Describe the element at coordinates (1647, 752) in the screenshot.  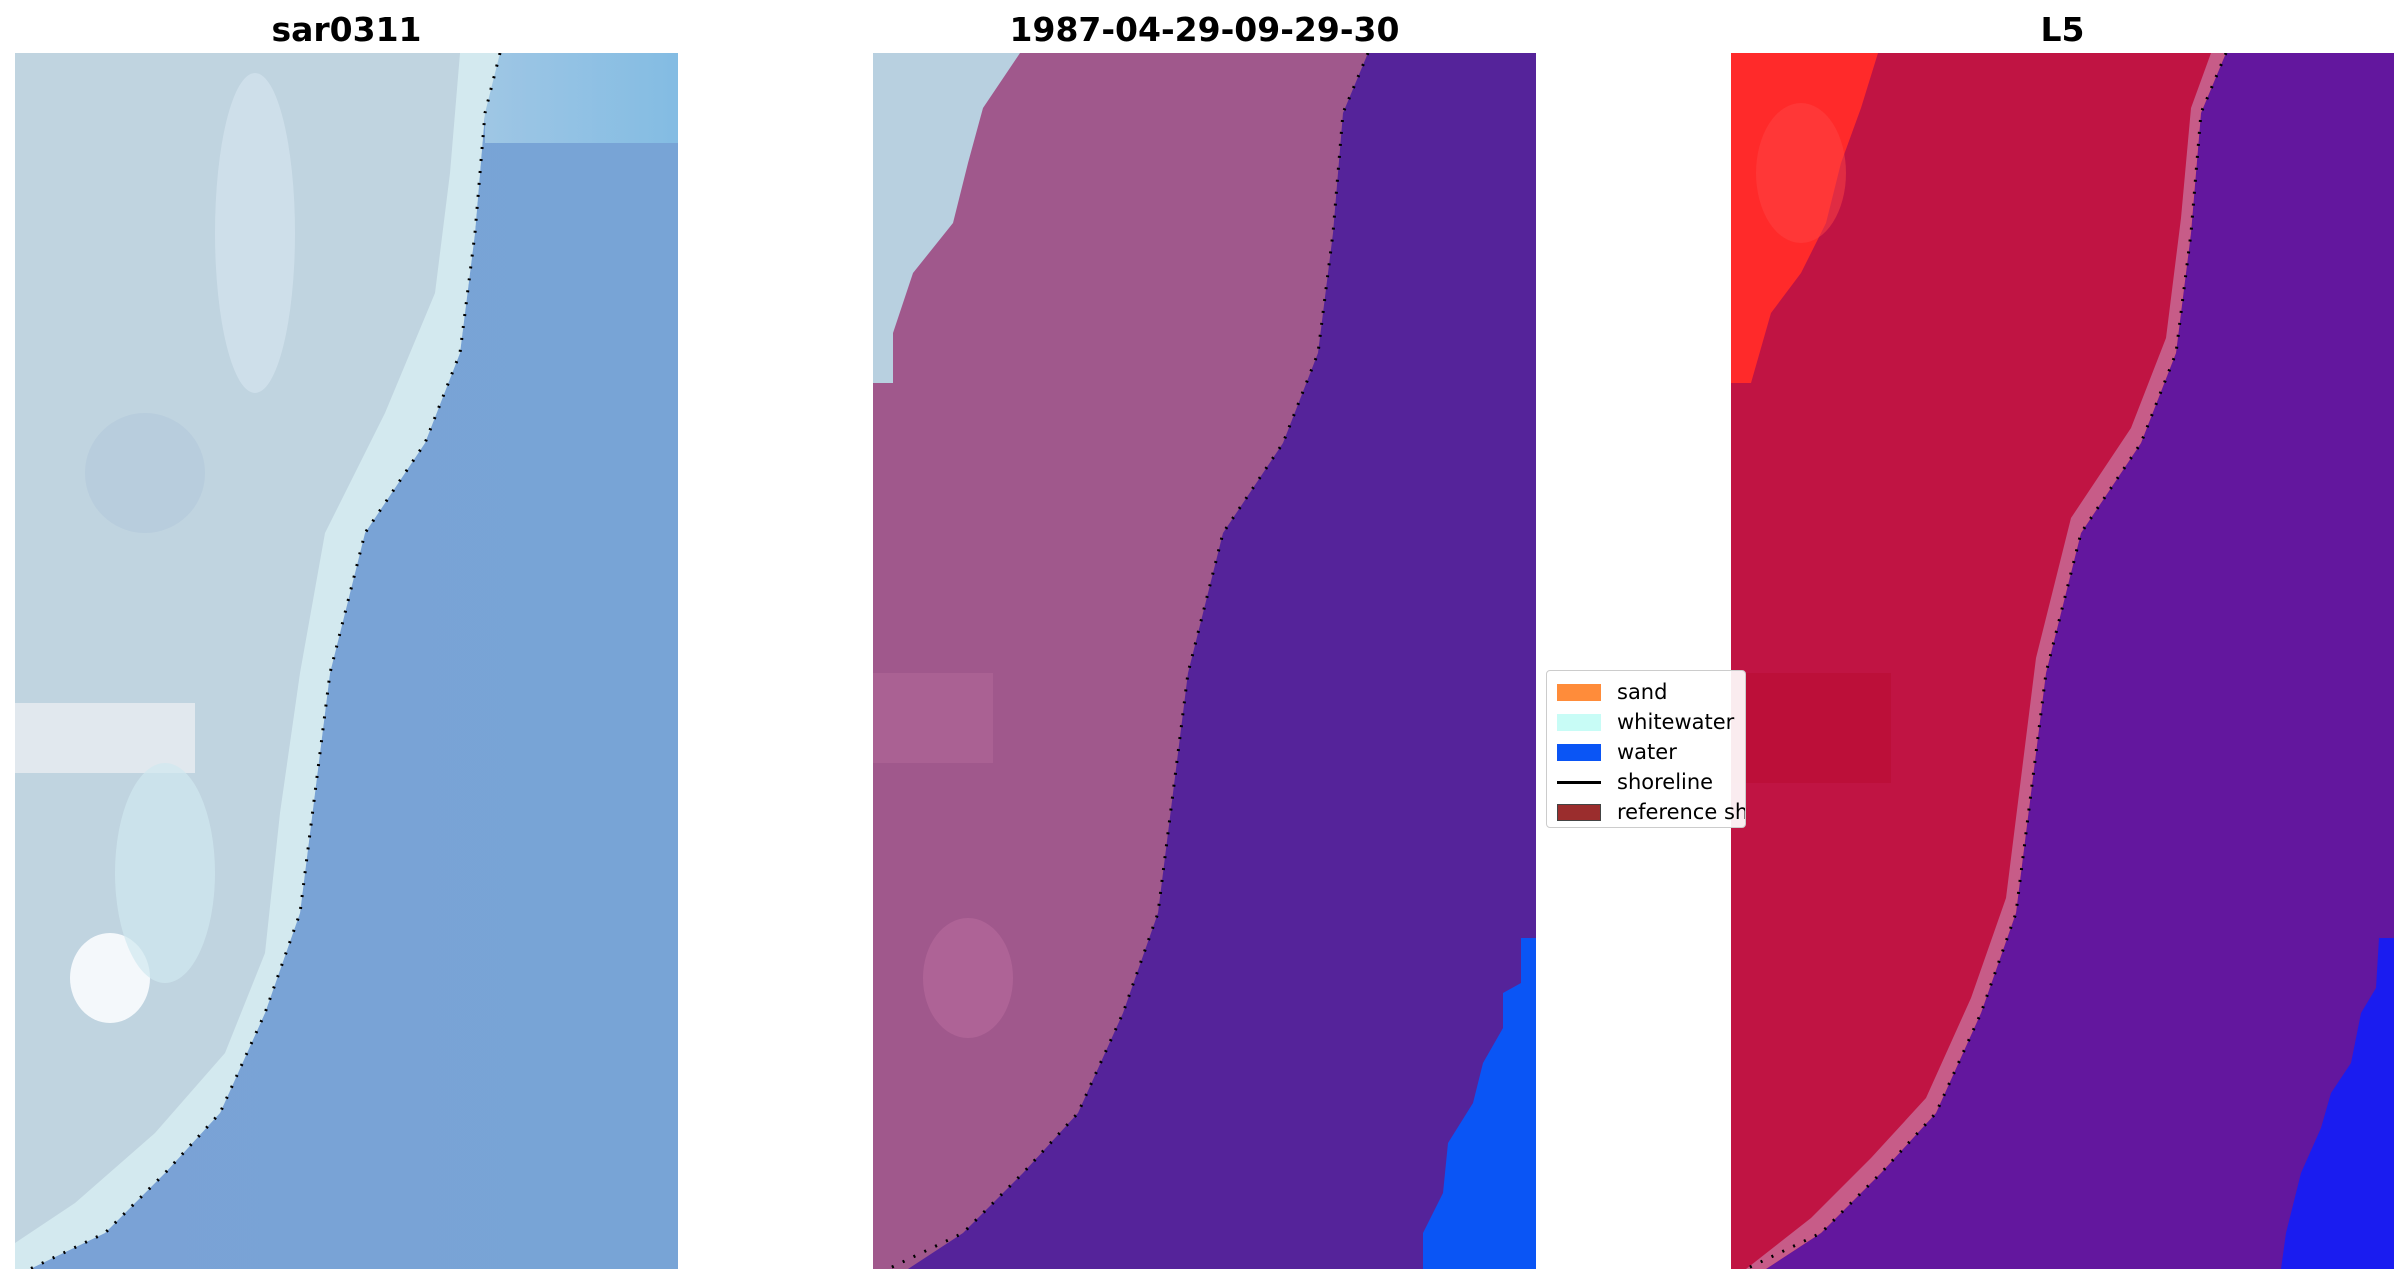
I see `legend-label-water: water` at that location.